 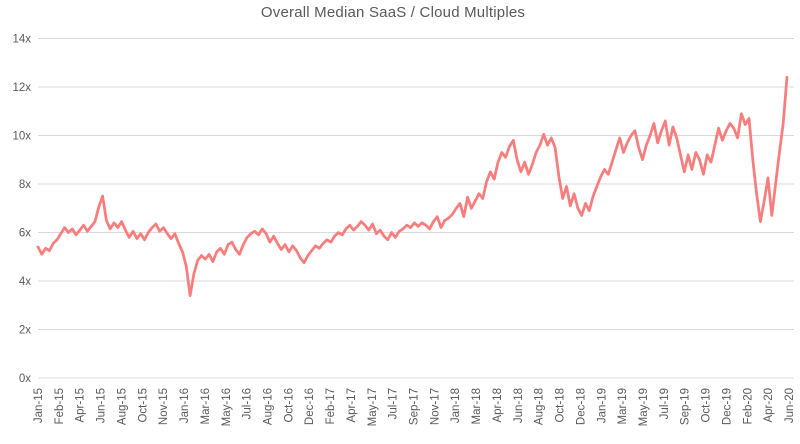 I want to click on x-tick-label: Aug-15, so click(x=122, y=406).